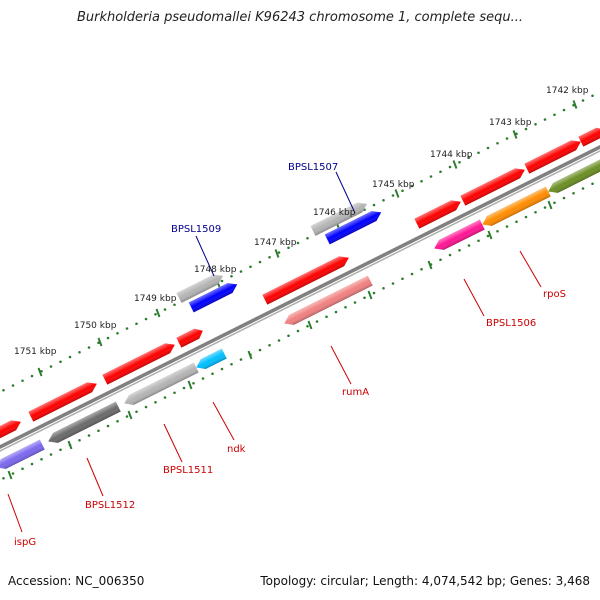 This screenshot has height=600, width=600. Describe the element at coordinates (76, 581) in the screenshot. I see `accession-text: Accession: NC_006350` at that location.